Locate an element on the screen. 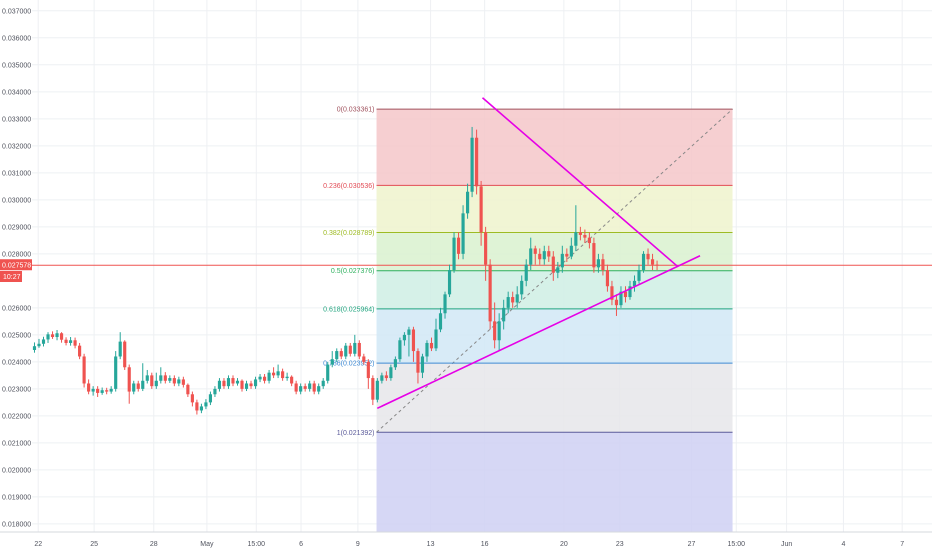  x-tick-label: 9 is located at coordinates (358, 544).